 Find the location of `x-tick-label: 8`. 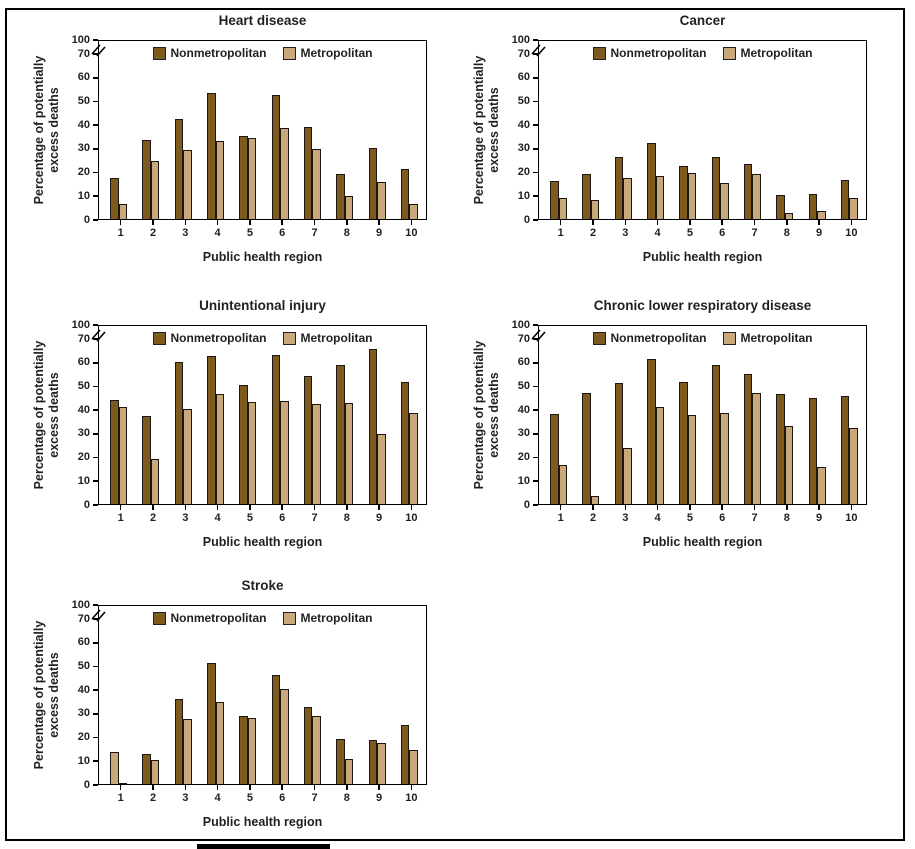

x-tick-label: 8 is located at coordinates (786, 233).